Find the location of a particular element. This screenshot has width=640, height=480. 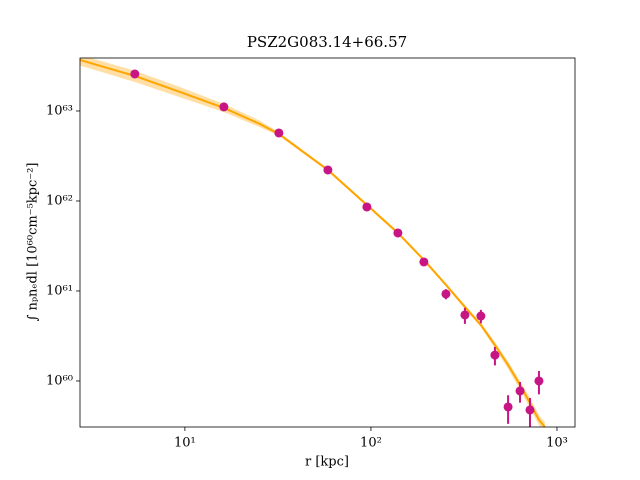

x-tick-label: 10¹ is located at coordinates (185, 443).